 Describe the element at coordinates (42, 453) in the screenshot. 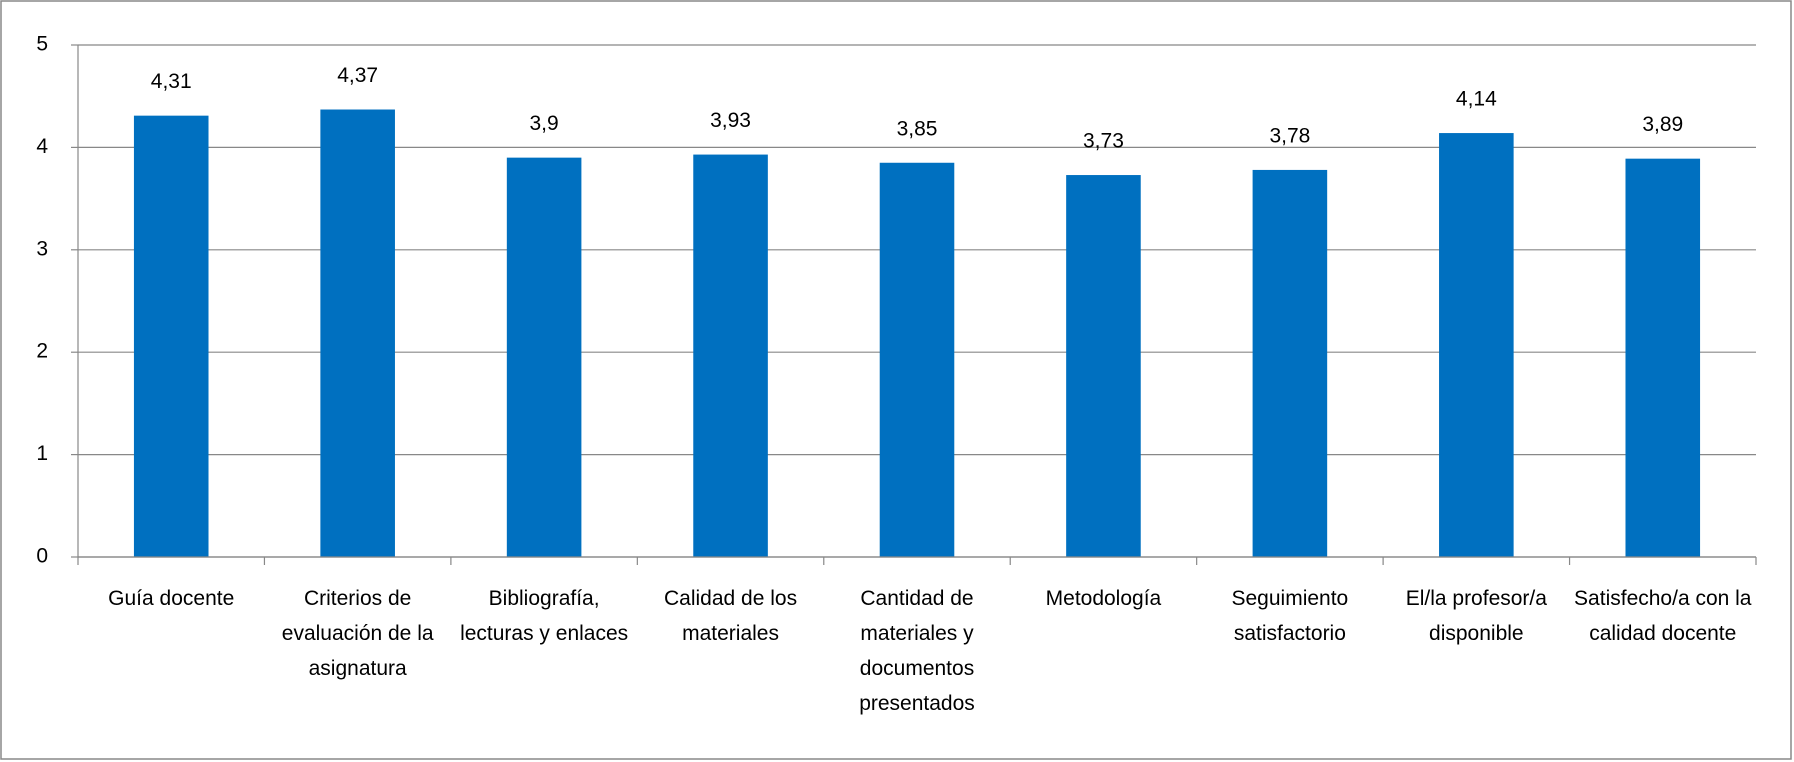

I see `y-tick-label: 1` at that location.